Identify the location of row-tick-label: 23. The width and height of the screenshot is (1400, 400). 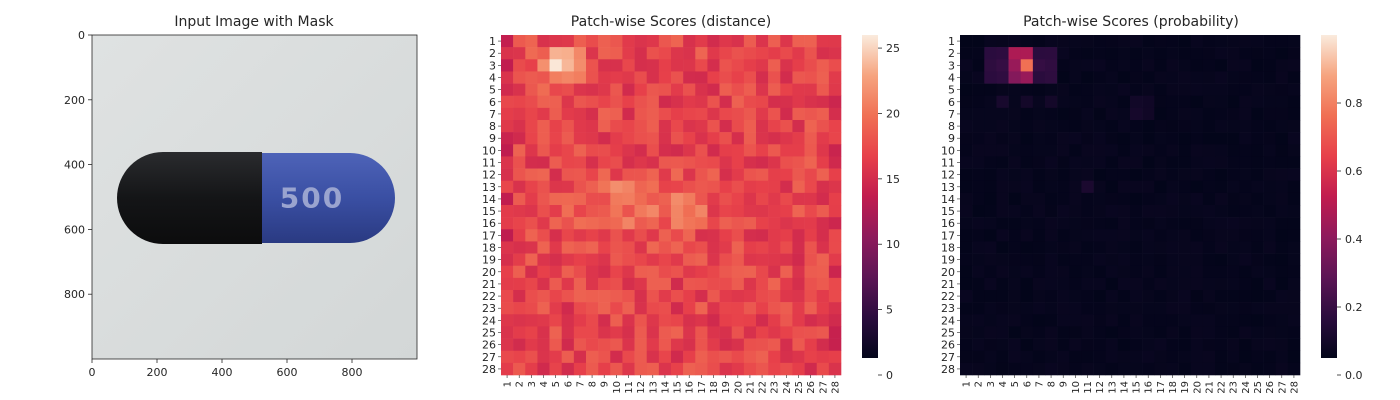
(489, 308).